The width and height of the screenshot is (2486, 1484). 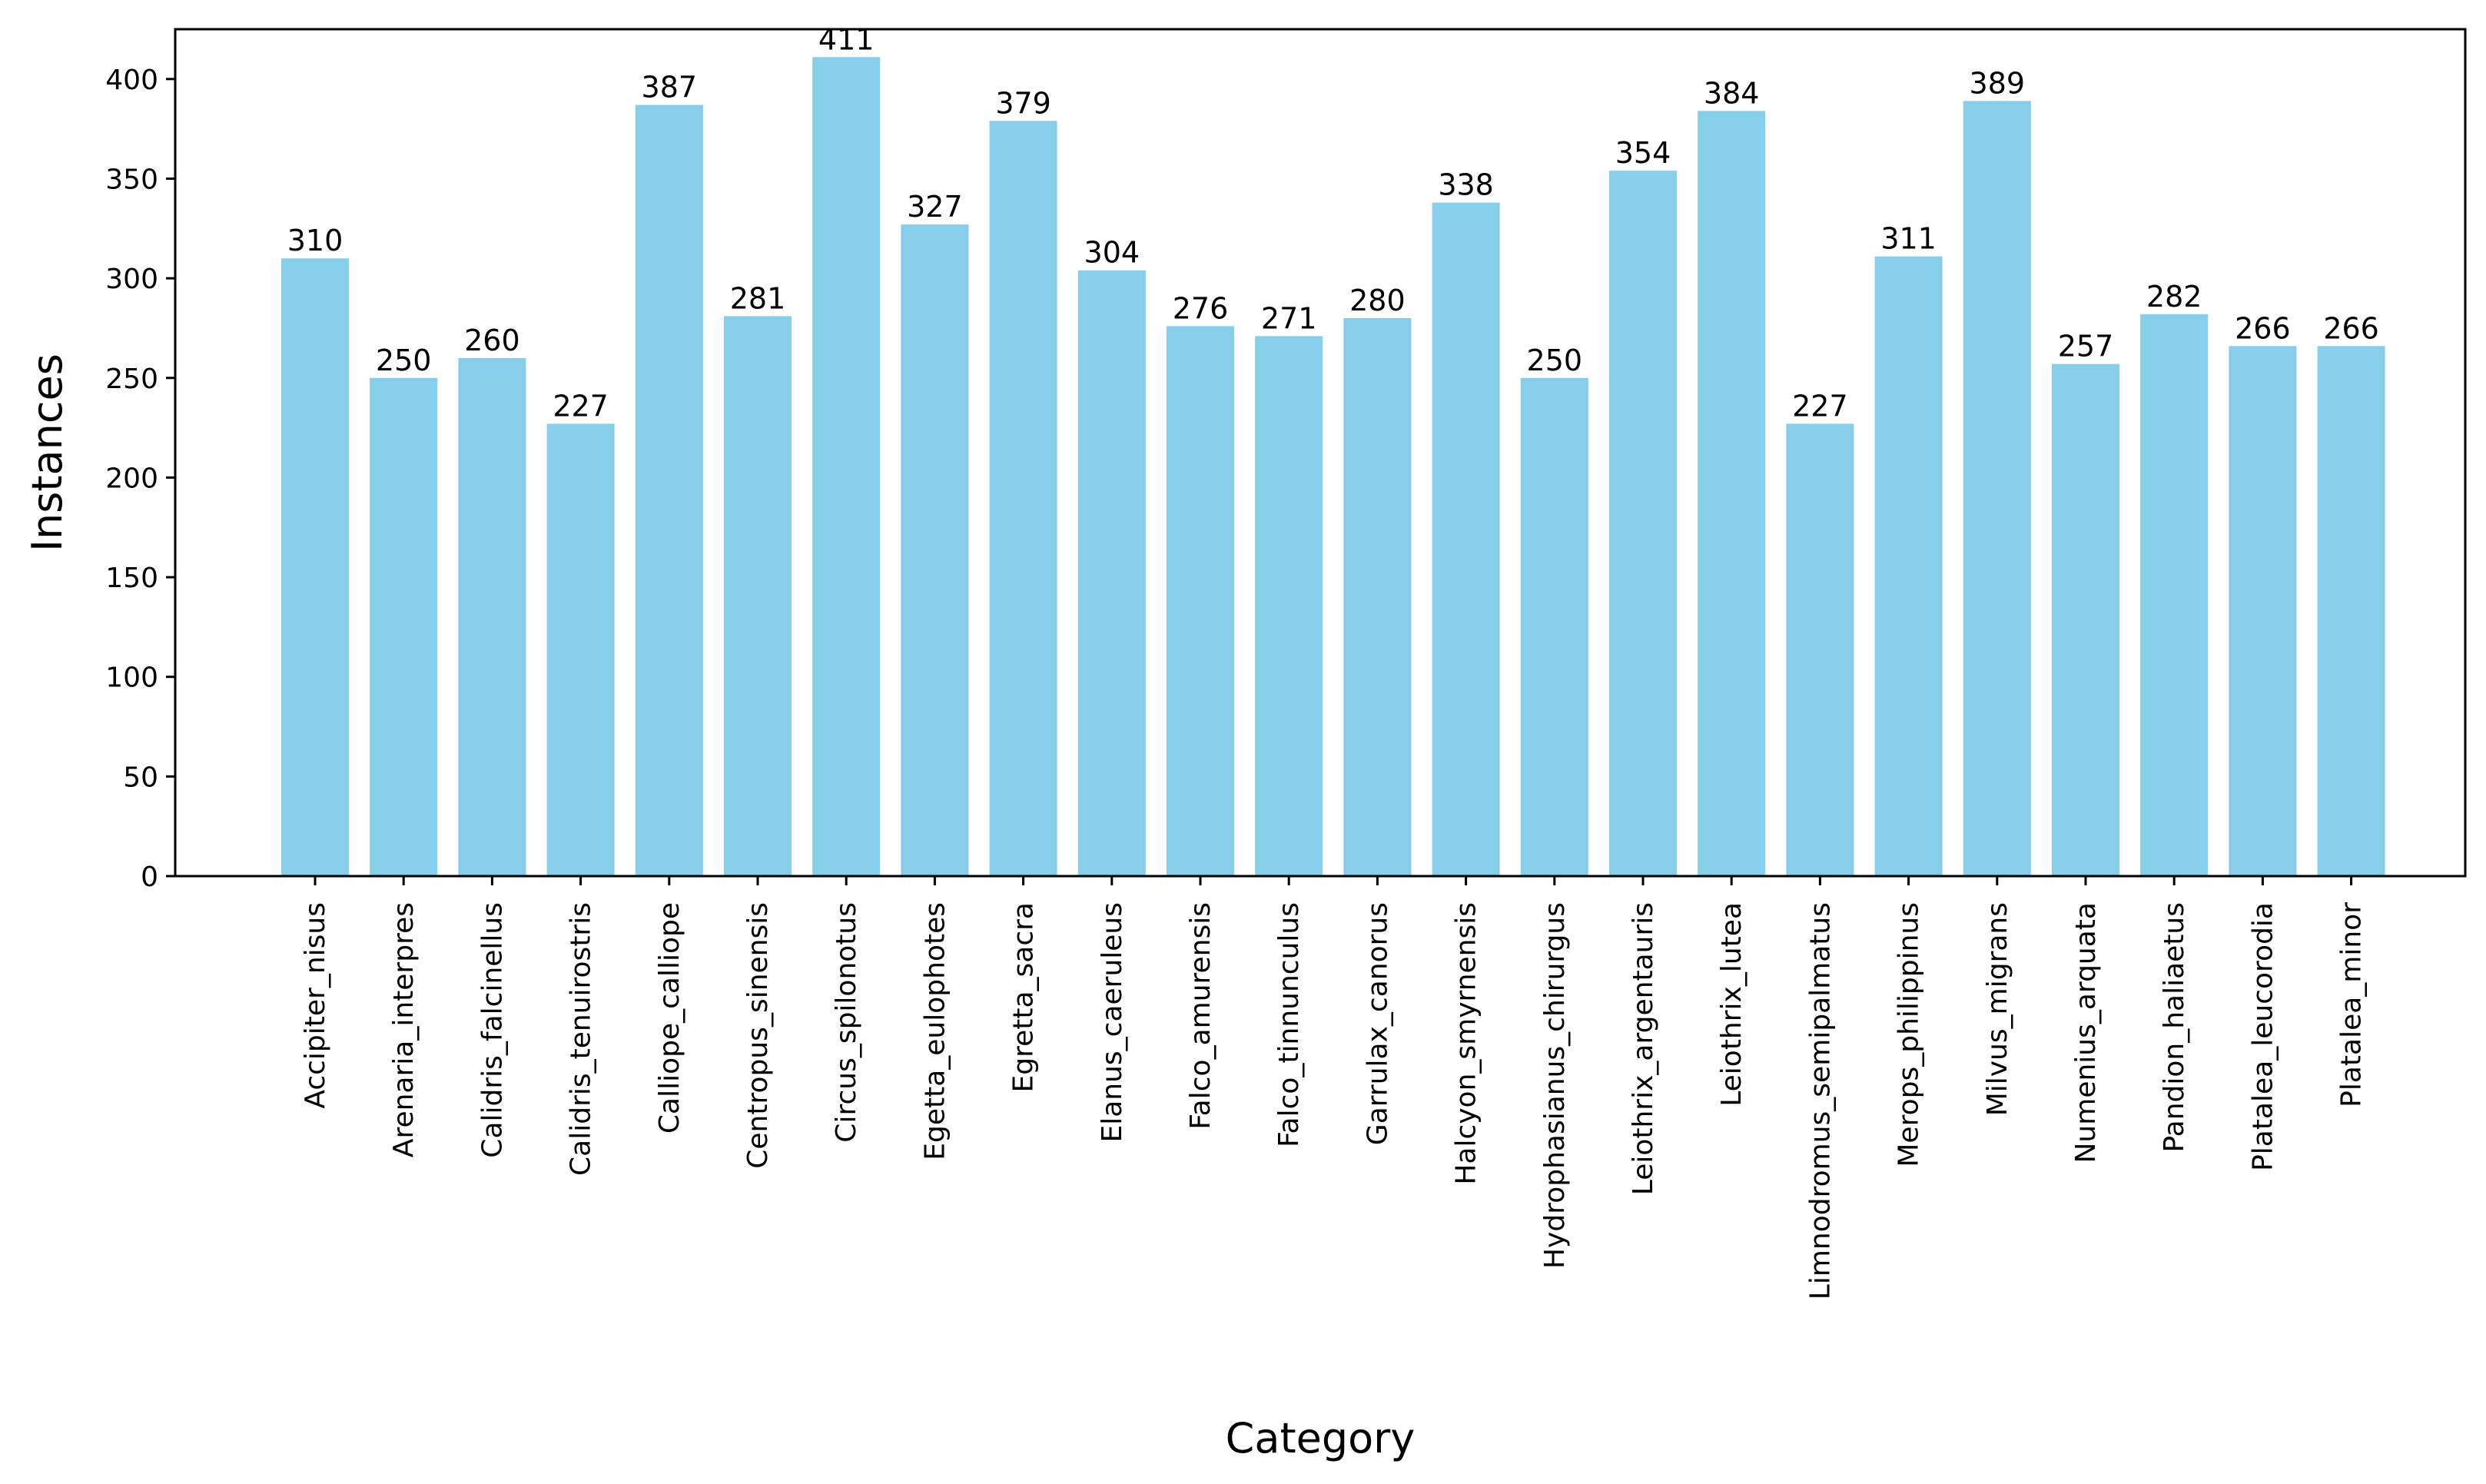 What do you see at coordinates (1820, 649) in the screenshot?
I see `bar-Limnodromus_semipalmatus` at bounding box center [1820, 649].